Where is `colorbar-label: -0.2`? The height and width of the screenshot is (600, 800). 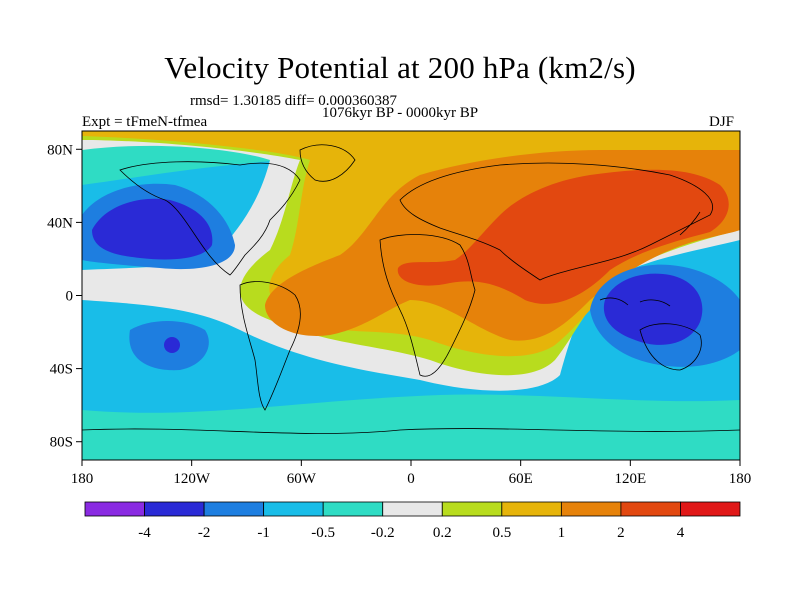
colorbar-label: -0.2 is located at coordinates (383, 533).